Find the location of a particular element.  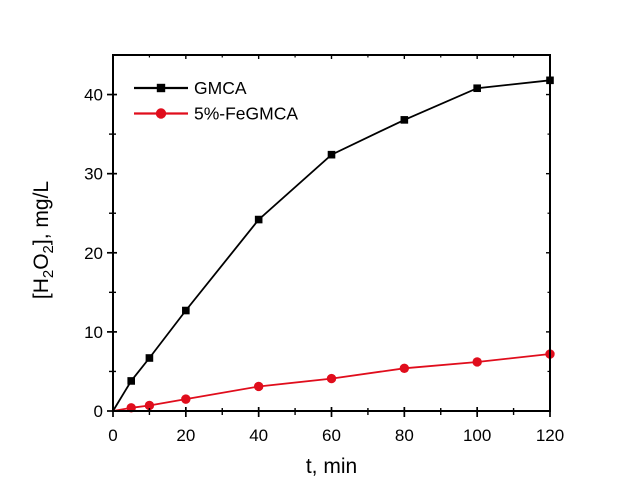

legend-marker-gmca is located at coordinates (161, 88).